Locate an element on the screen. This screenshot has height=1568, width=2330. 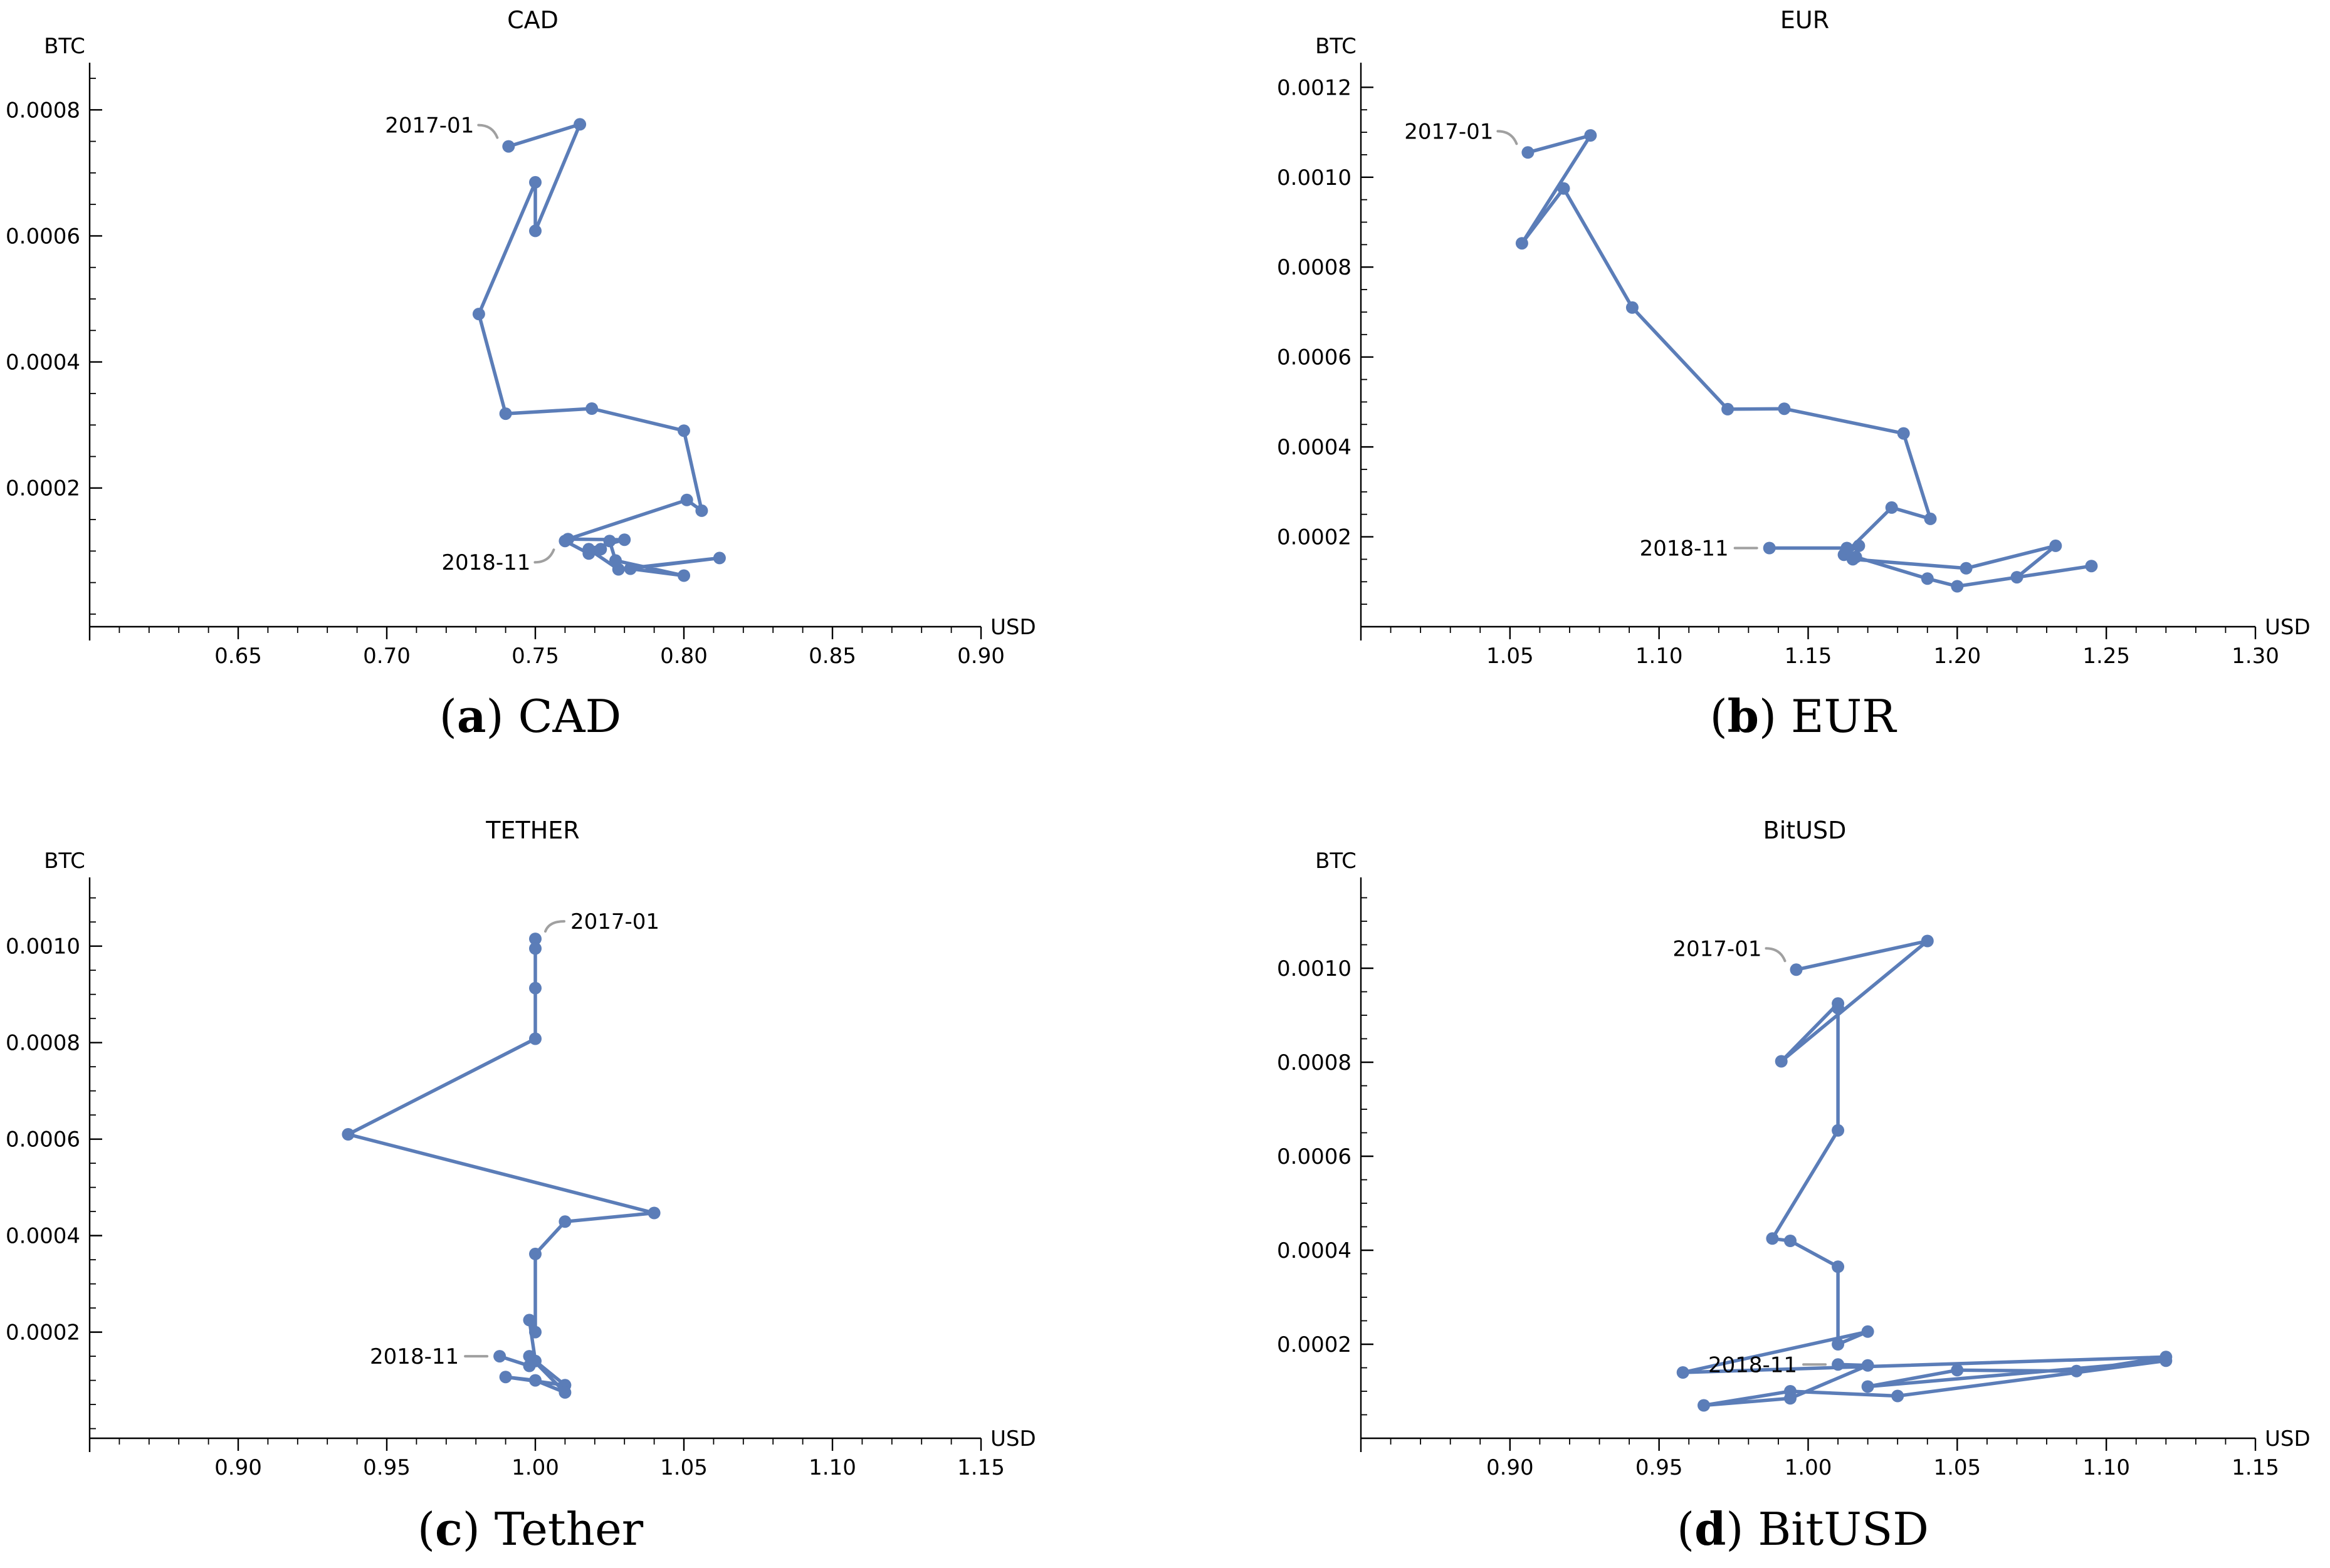
x-tick-label: 0.70 is located at coordinates (387, 656).